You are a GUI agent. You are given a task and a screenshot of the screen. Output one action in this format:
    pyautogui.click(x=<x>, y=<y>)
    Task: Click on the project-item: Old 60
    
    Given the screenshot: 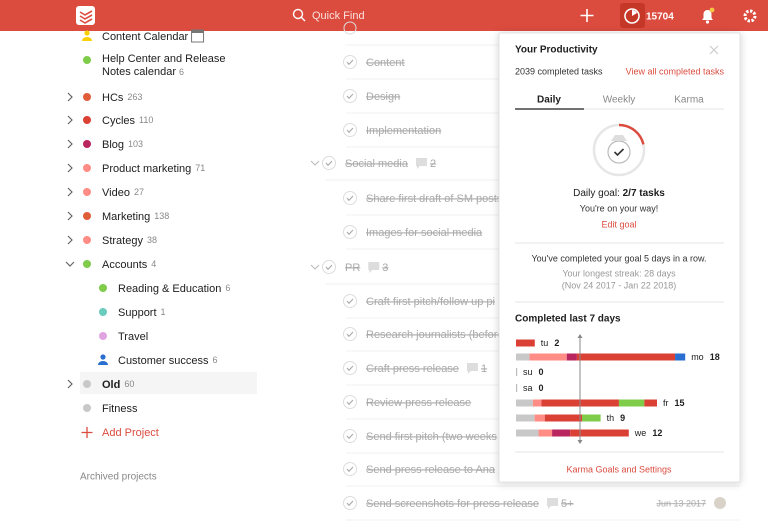 What is the action you would take?
    pyautogui.click(x=118, y=385)
    